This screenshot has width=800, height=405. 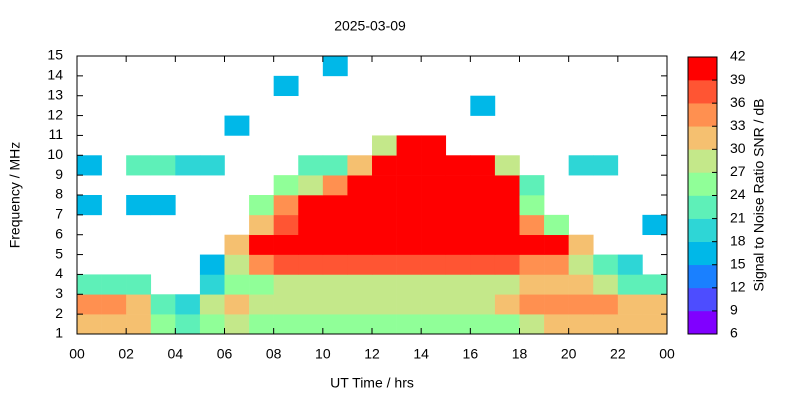 I want to click on y-tick-label: 10, so click(x=55, y=154).